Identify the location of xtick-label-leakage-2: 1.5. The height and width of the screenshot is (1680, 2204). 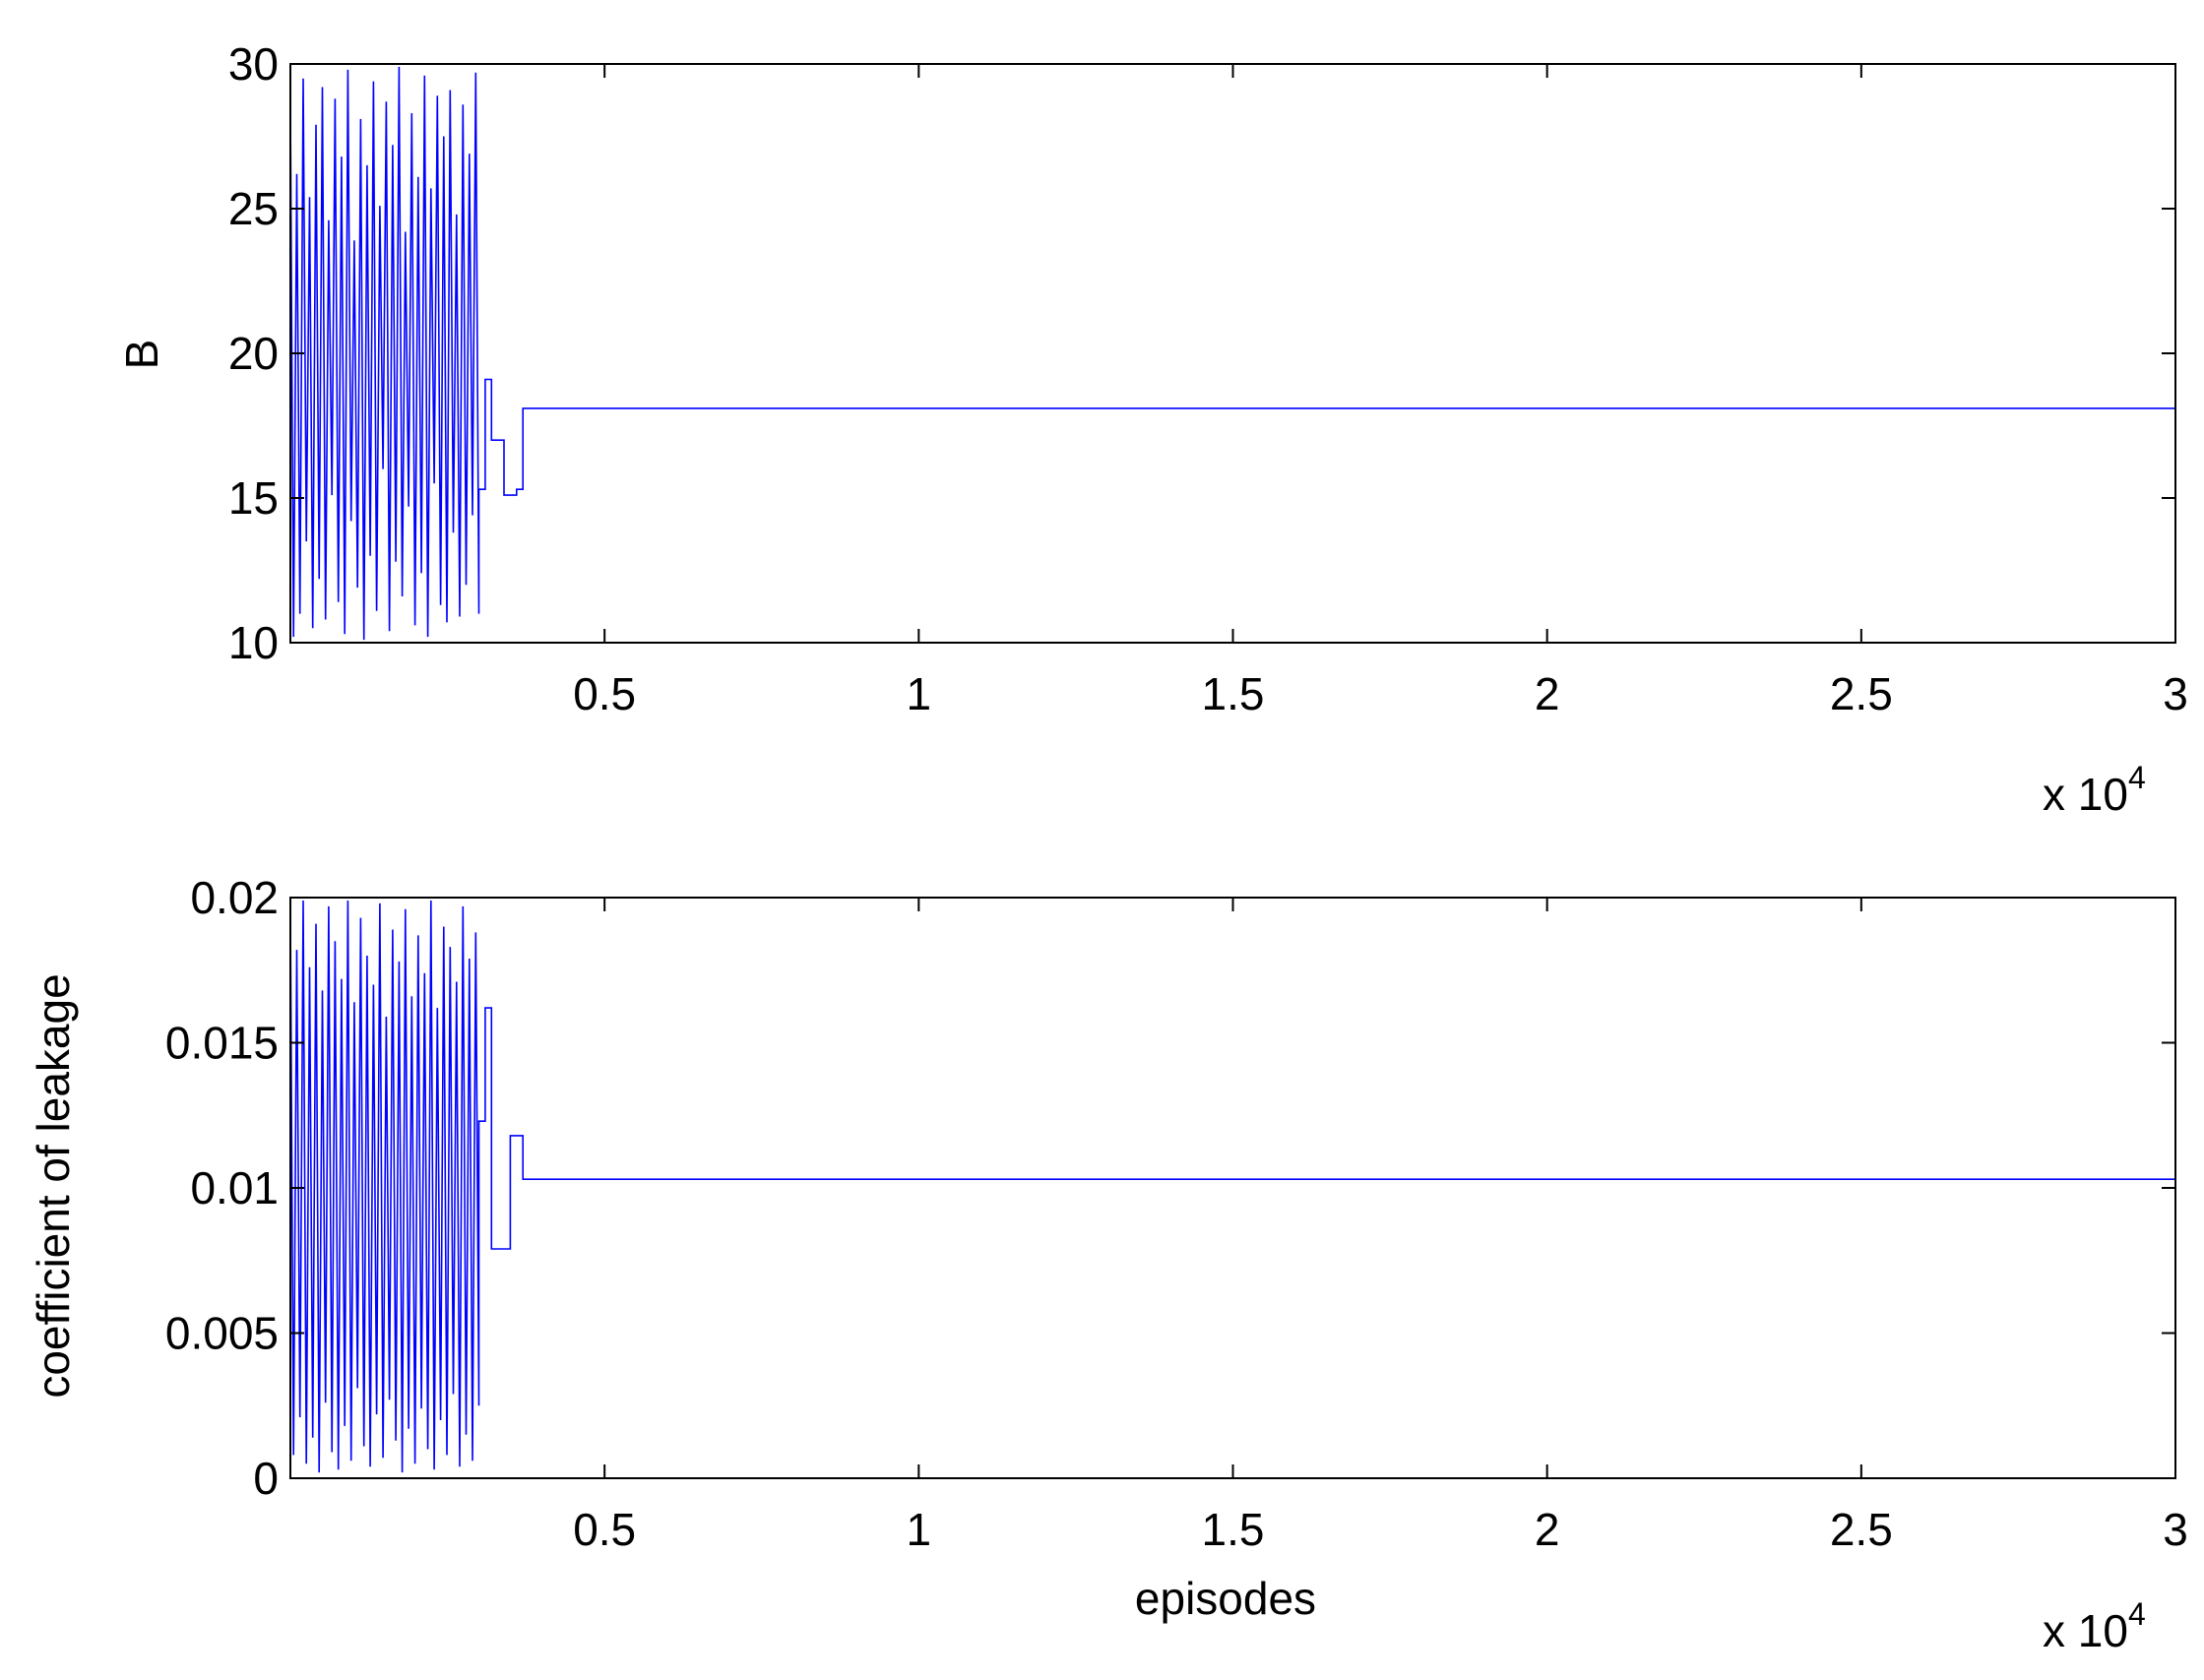
(1233, 1529).